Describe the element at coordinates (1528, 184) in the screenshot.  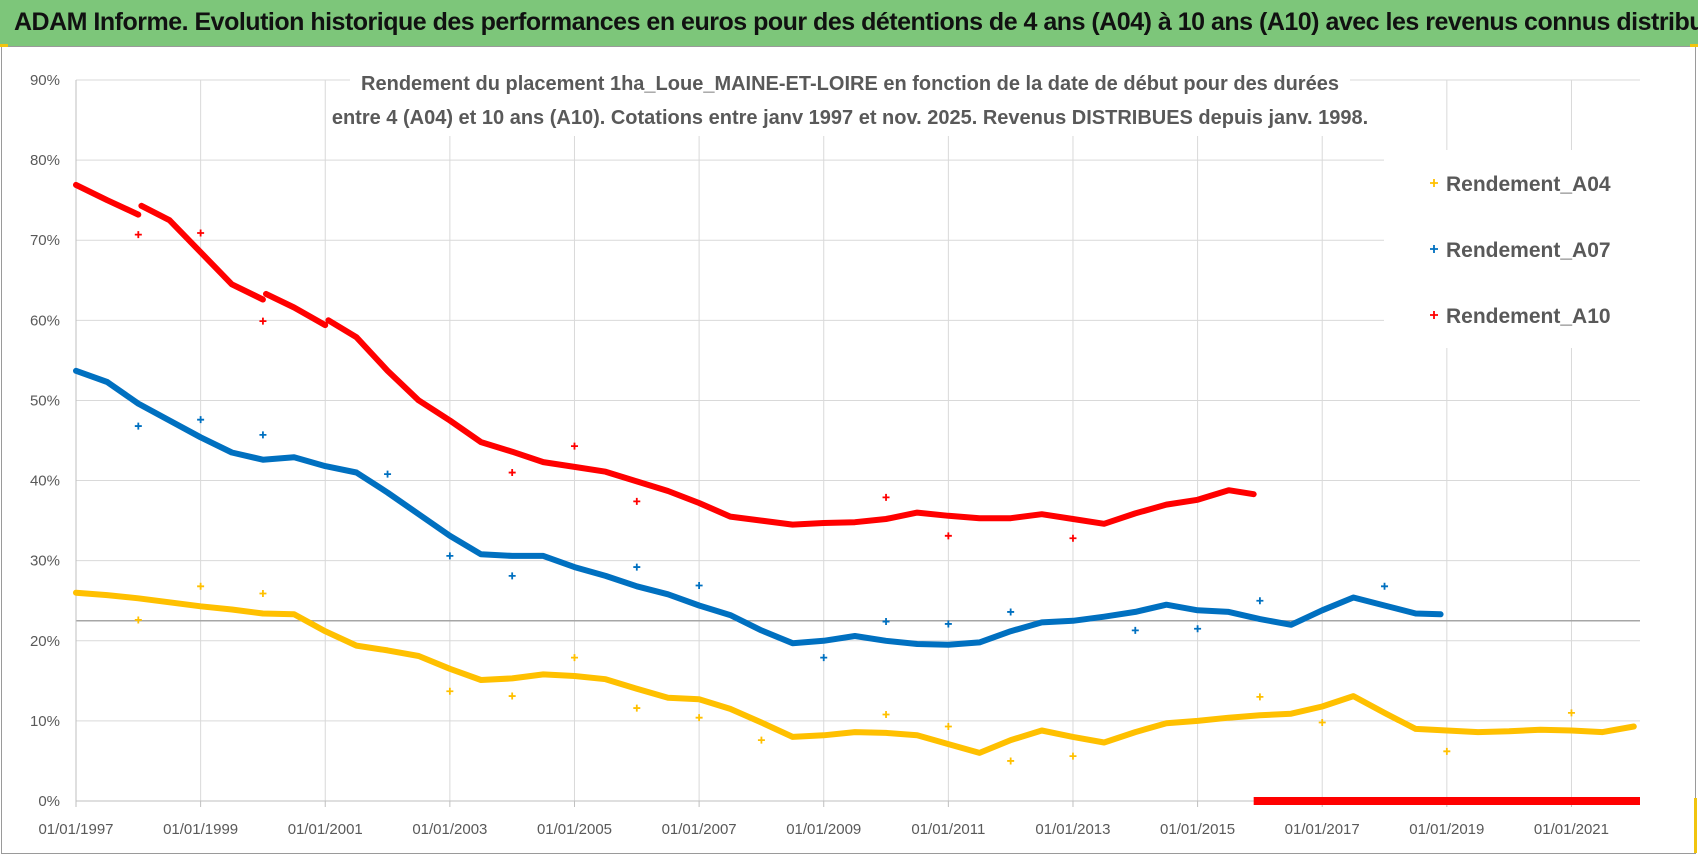
I see `legend-label: Rendement_A04` at that location.